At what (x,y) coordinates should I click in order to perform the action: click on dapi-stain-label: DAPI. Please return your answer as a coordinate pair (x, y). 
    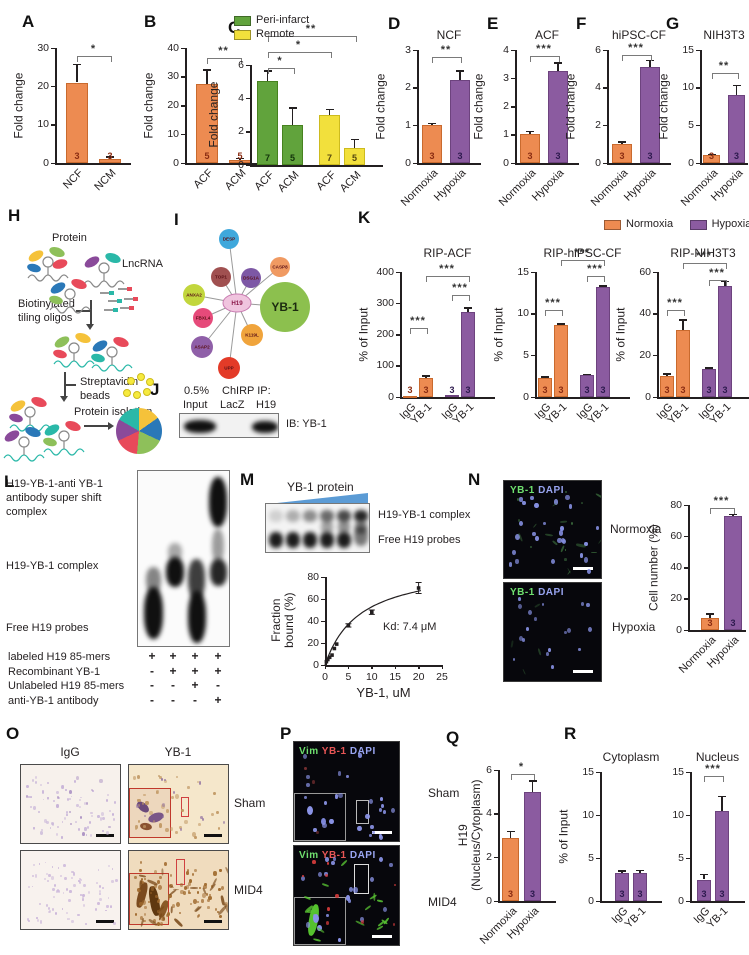
    Looking at the image, I should click on (362, 751).